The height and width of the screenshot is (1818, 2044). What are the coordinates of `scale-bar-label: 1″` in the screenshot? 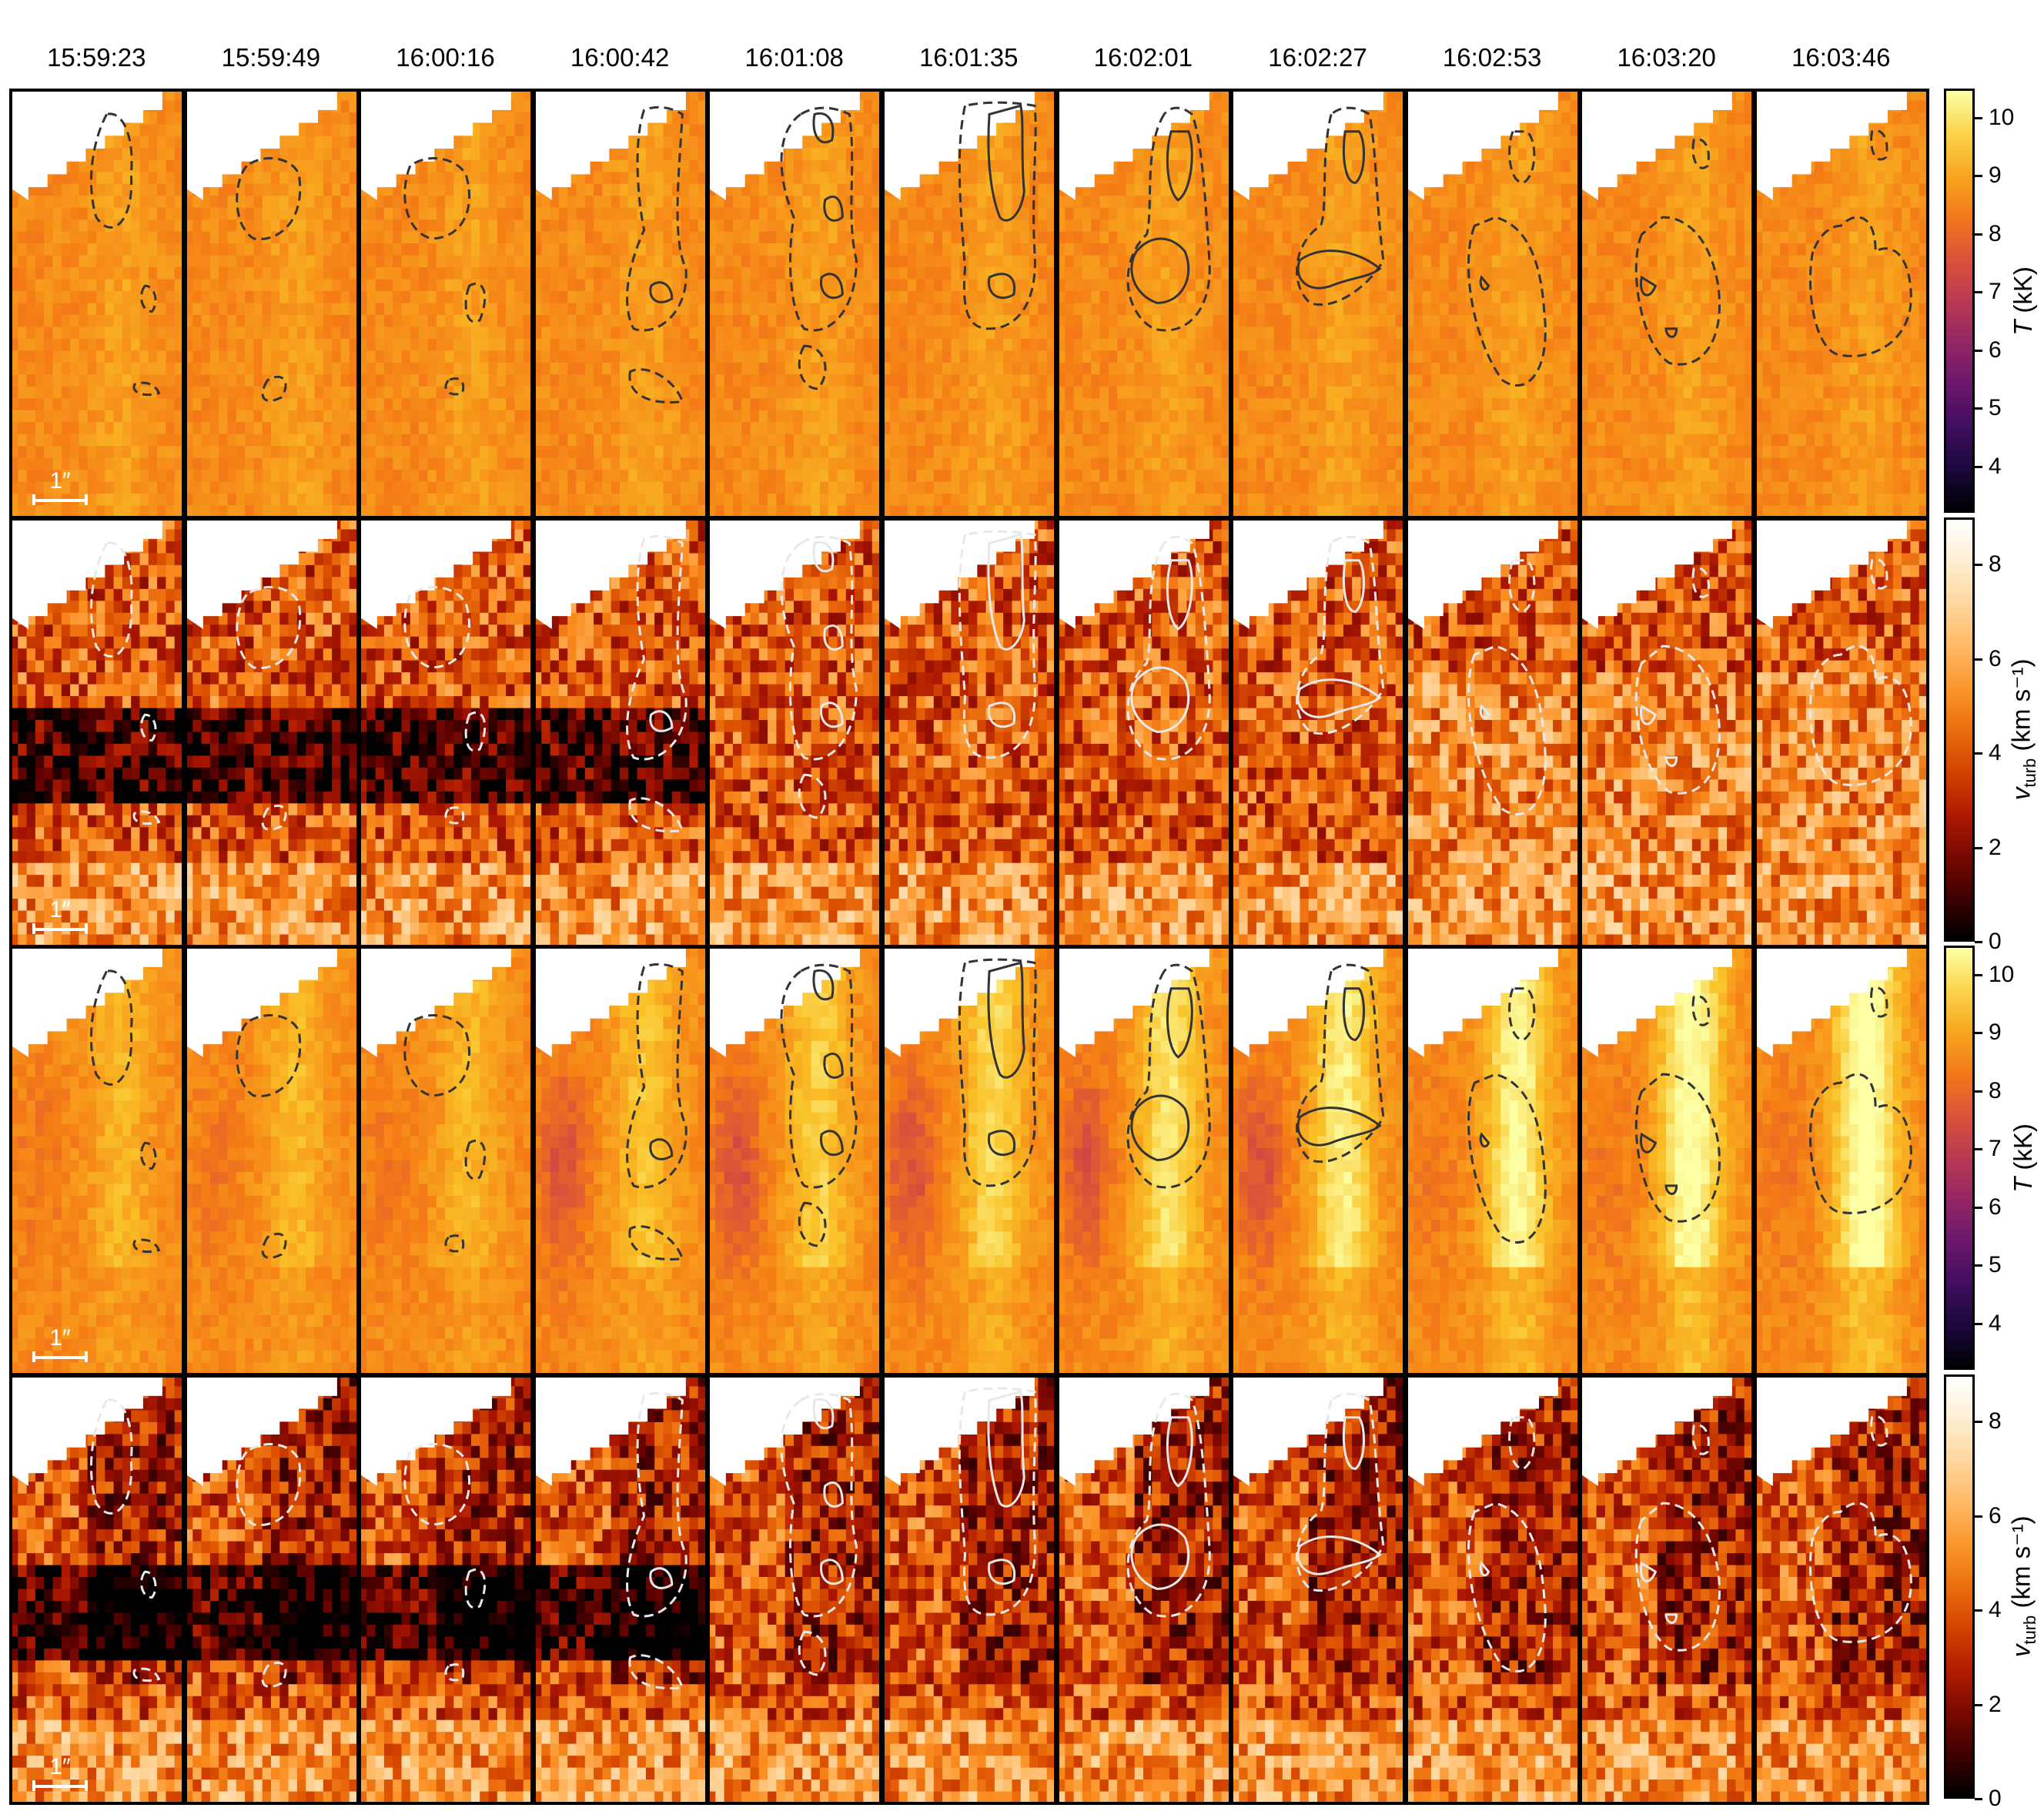 It's located at (60, 1767).